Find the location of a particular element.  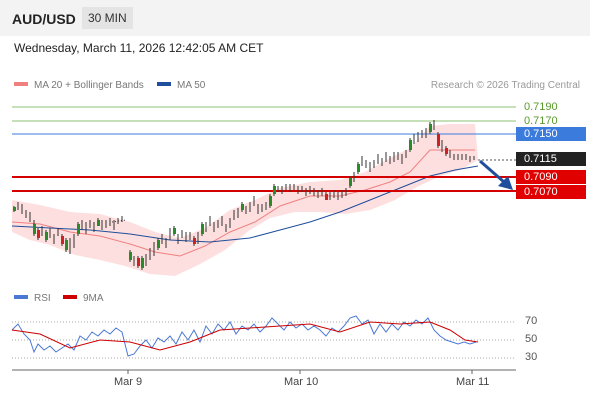

legend-ma50: MA 50 is located at coordinates (181, 85).